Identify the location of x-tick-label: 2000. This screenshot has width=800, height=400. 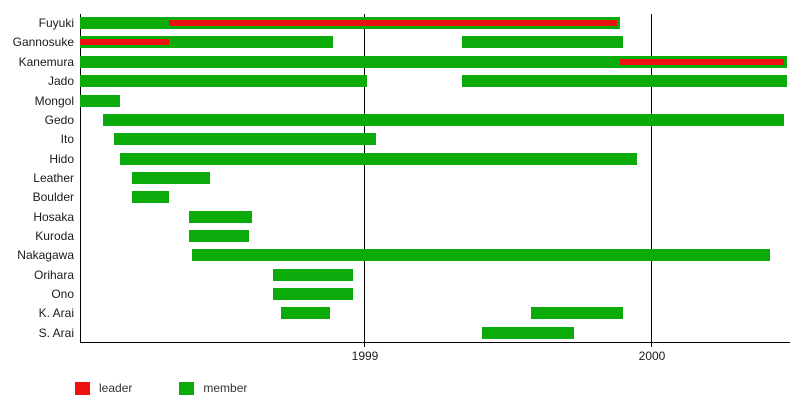
(652, 356).